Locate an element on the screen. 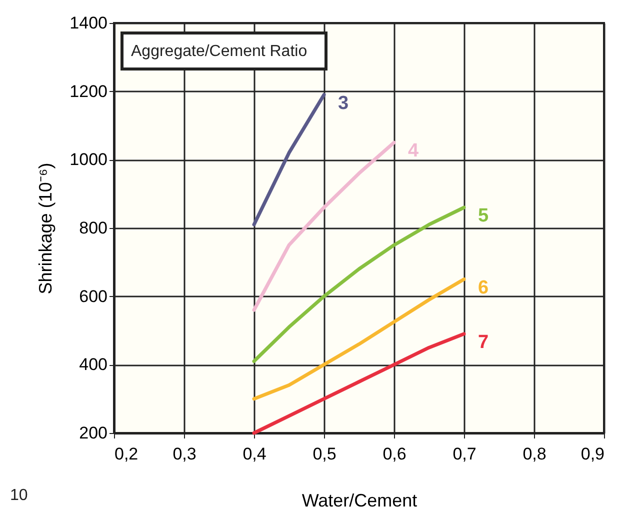 Image resolution: width=640 pixels, height=527 pixels. x-tick-label: 0,4 is located at coordinates (254, 454).